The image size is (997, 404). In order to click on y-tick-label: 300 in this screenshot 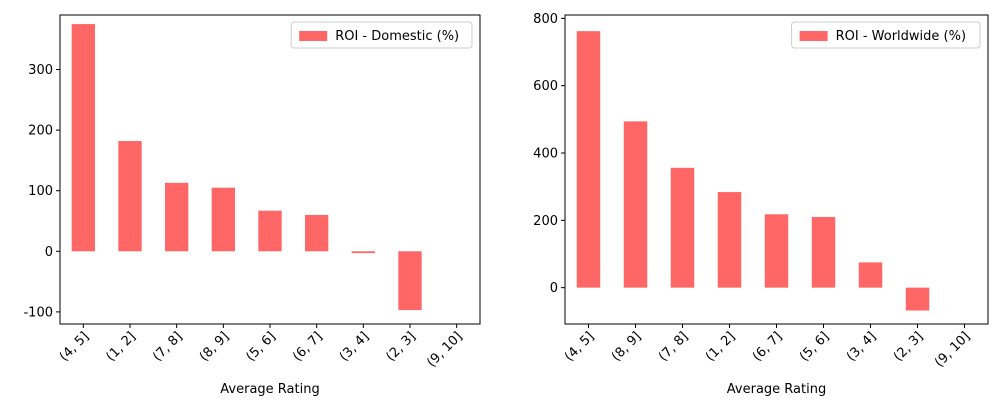, I will do `click(40, 70)`.